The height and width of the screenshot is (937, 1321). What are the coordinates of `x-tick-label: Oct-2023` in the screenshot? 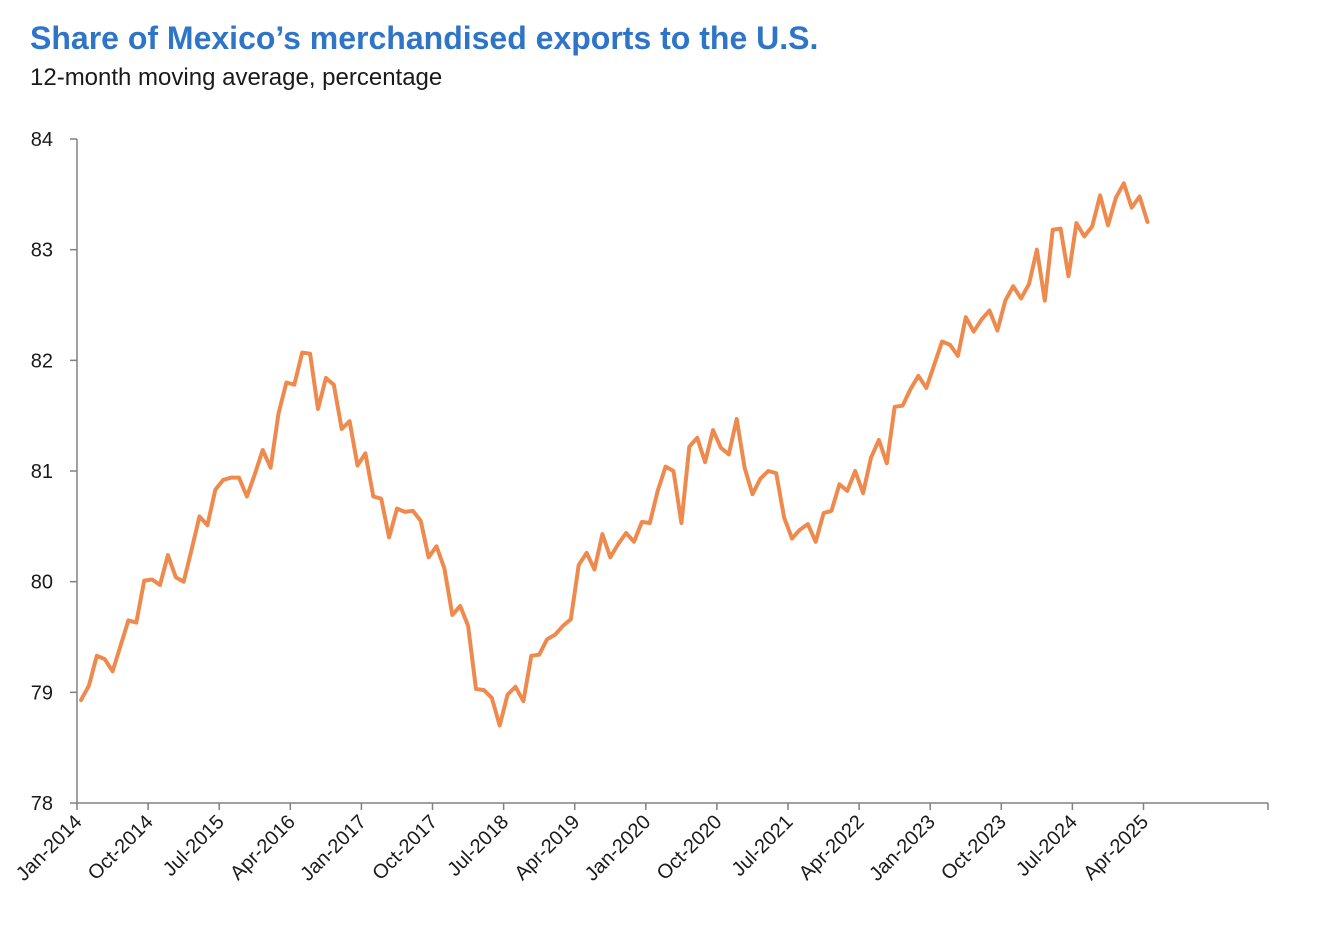 It's located at (974, 848).